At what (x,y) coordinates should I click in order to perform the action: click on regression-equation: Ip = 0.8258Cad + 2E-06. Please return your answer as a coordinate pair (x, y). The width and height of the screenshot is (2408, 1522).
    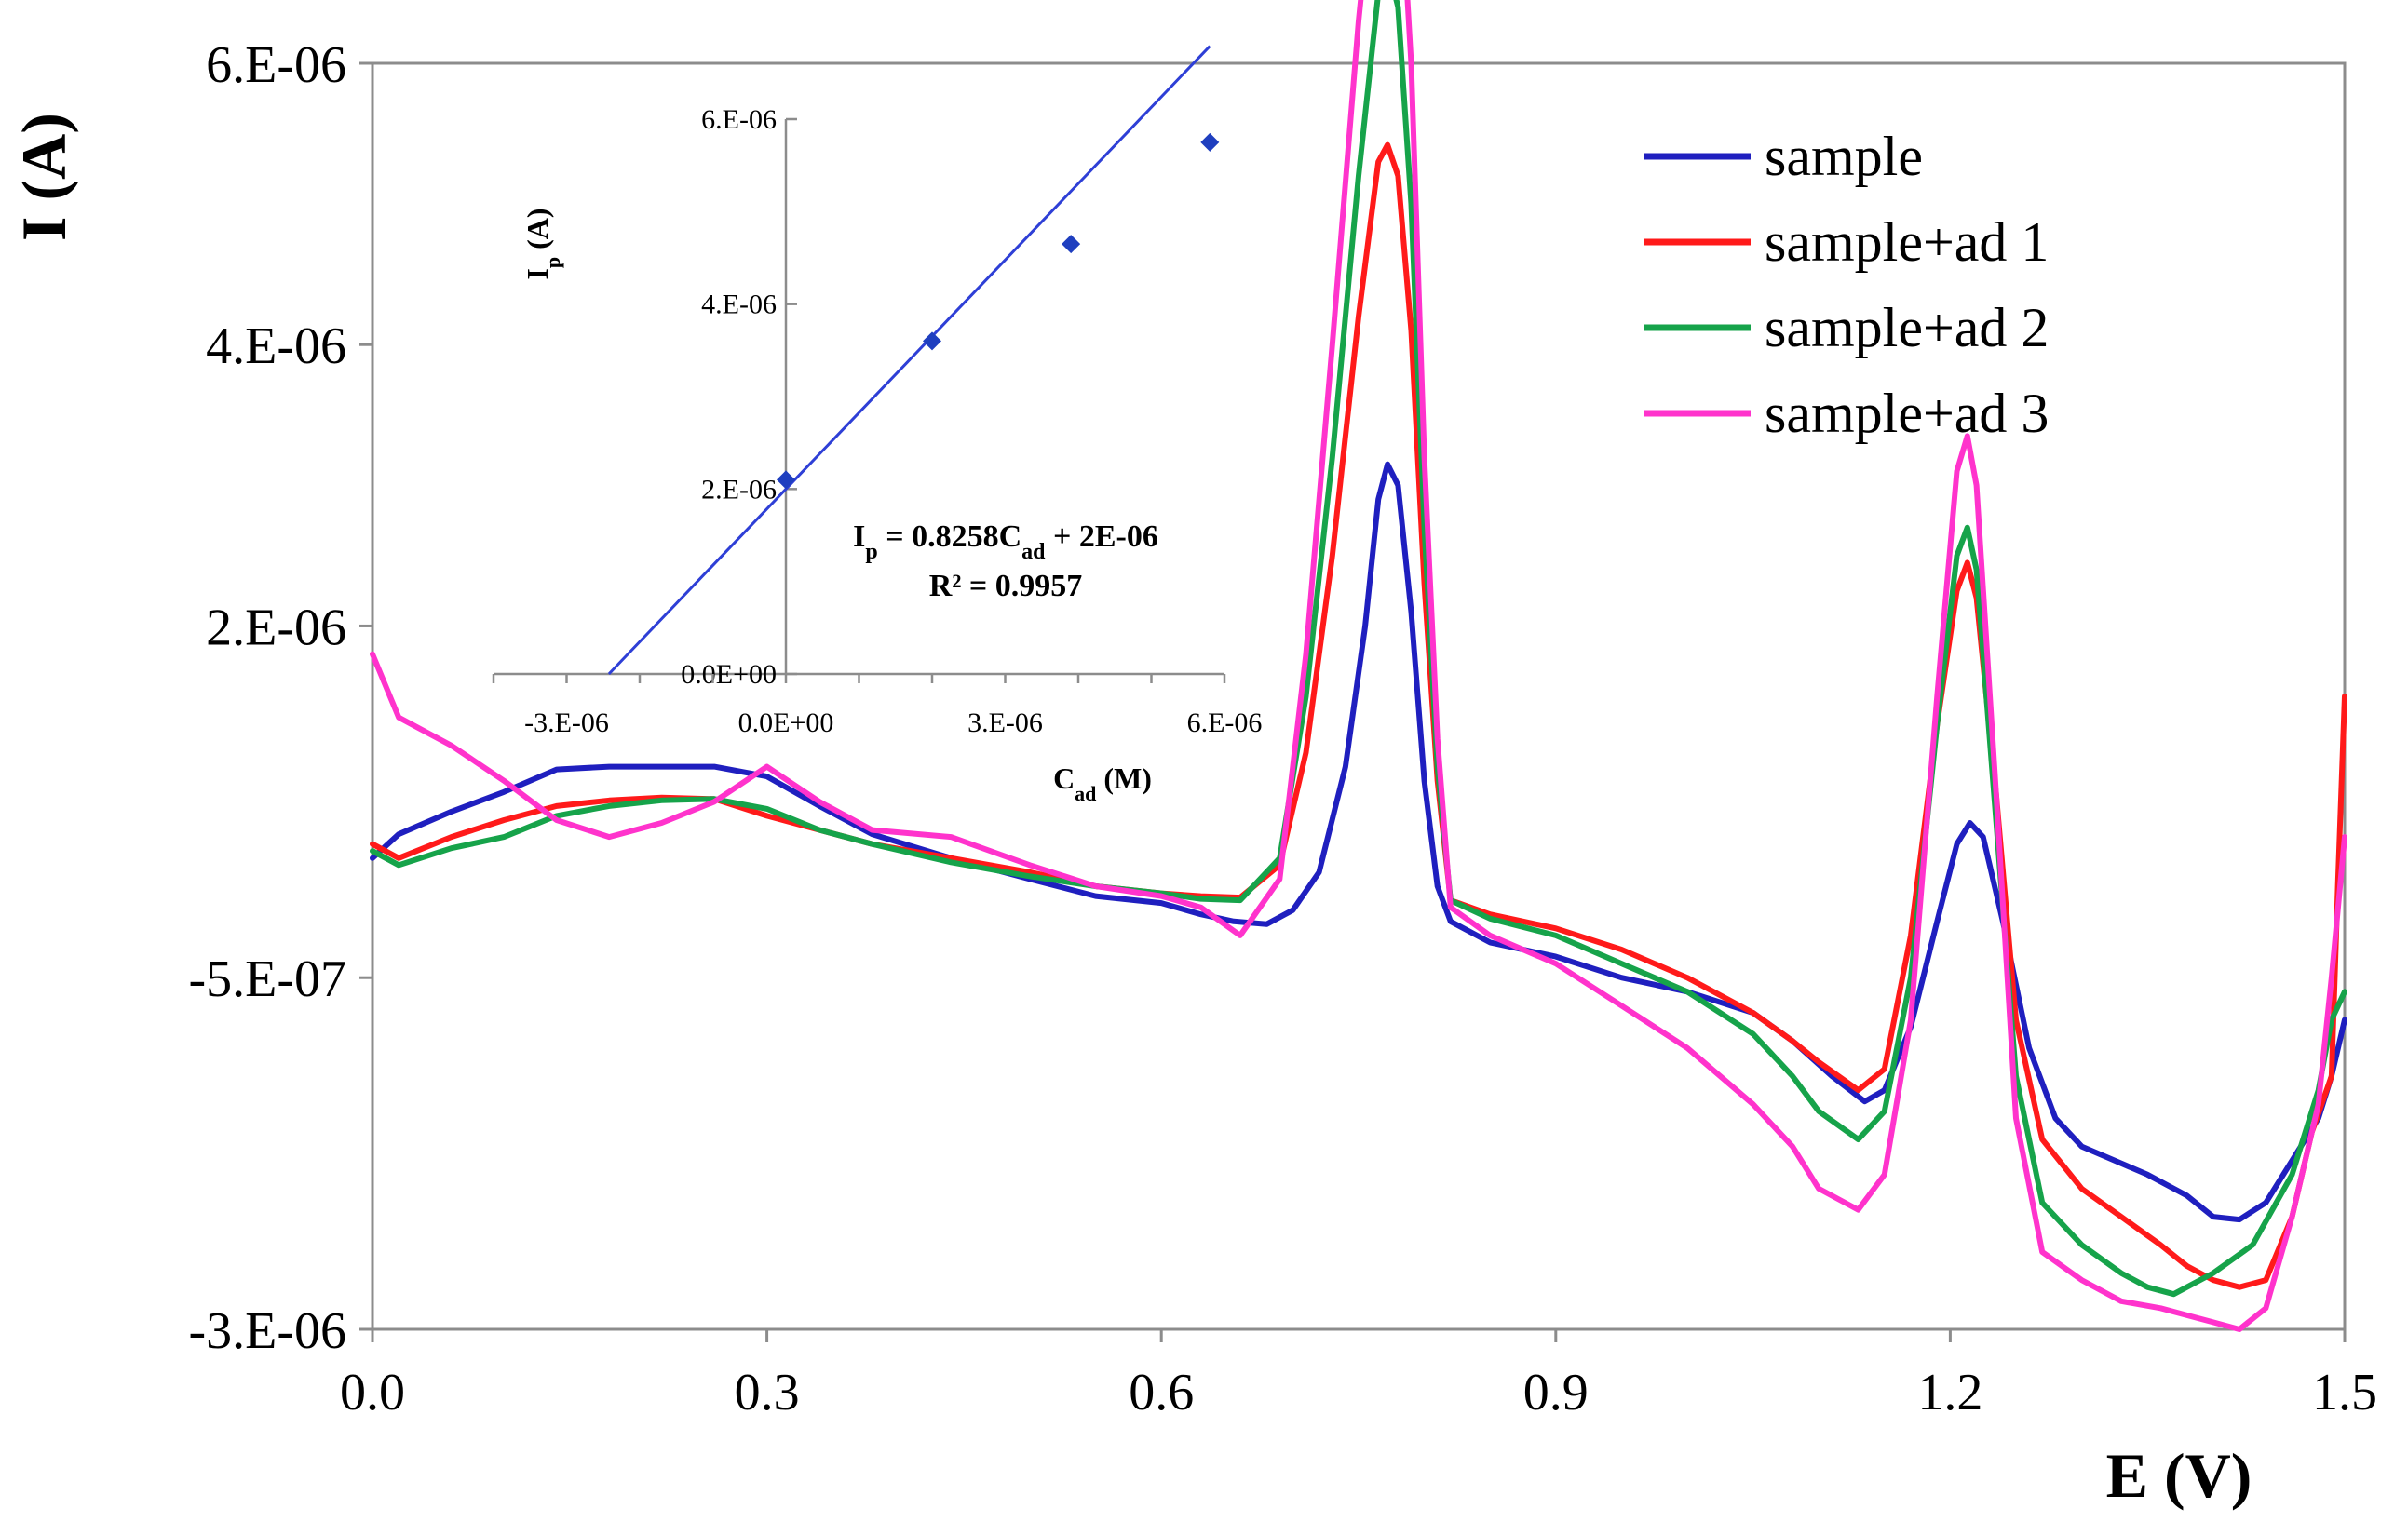
    Looking at the image, I should click on (1006, 541).